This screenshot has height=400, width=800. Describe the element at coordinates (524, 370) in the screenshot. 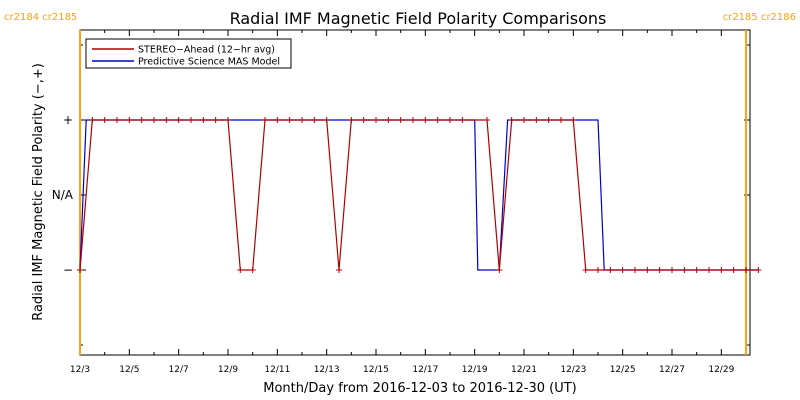

I see `x-tick-label: 12/21` at that location.